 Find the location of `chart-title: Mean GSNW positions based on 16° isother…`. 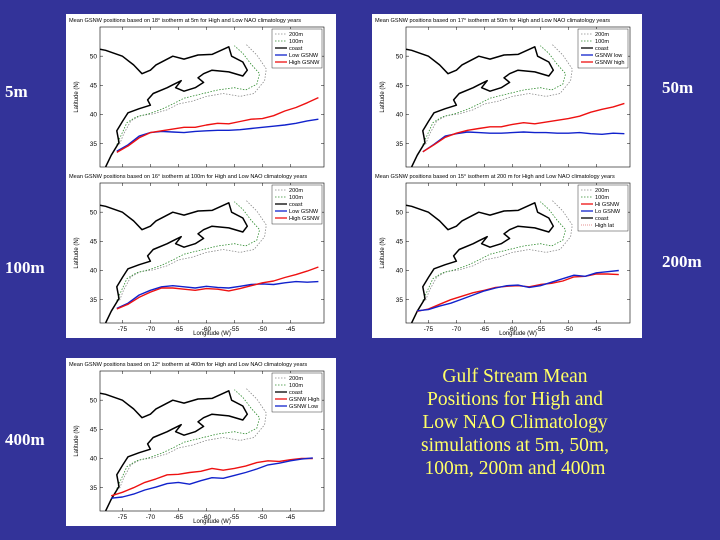

chart-title: Mean GSNW positions based on 16° isother… is located at coordinates (188, 177).